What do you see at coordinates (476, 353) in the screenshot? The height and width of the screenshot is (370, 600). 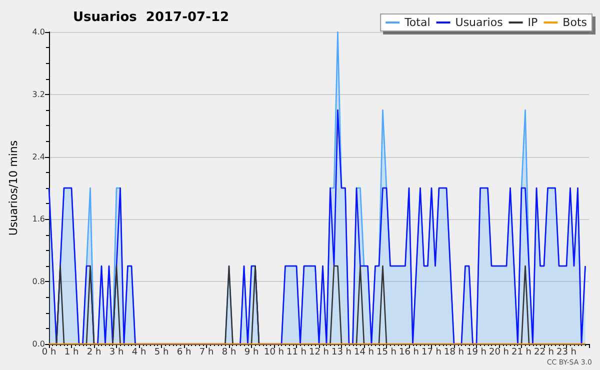 I see `x-tick-label: 19 h` at bounding box center [476, 353].